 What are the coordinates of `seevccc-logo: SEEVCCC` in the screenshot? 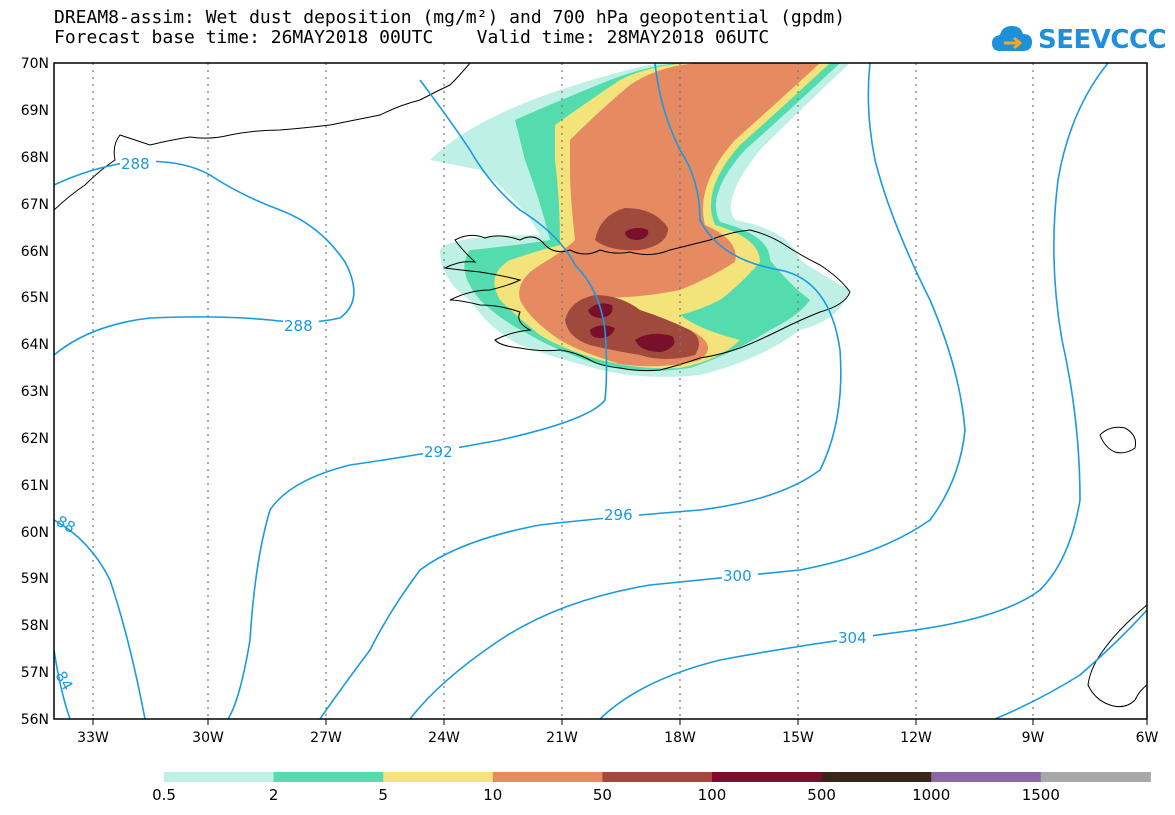 It's located at (1078, 40).